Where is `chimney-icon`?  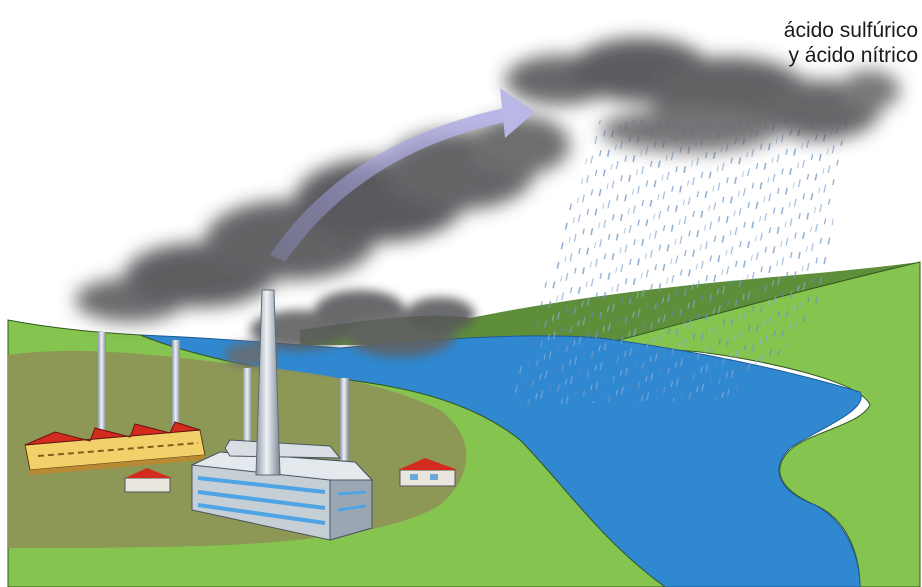 chimney-icon is located at coordinates (223, 398).